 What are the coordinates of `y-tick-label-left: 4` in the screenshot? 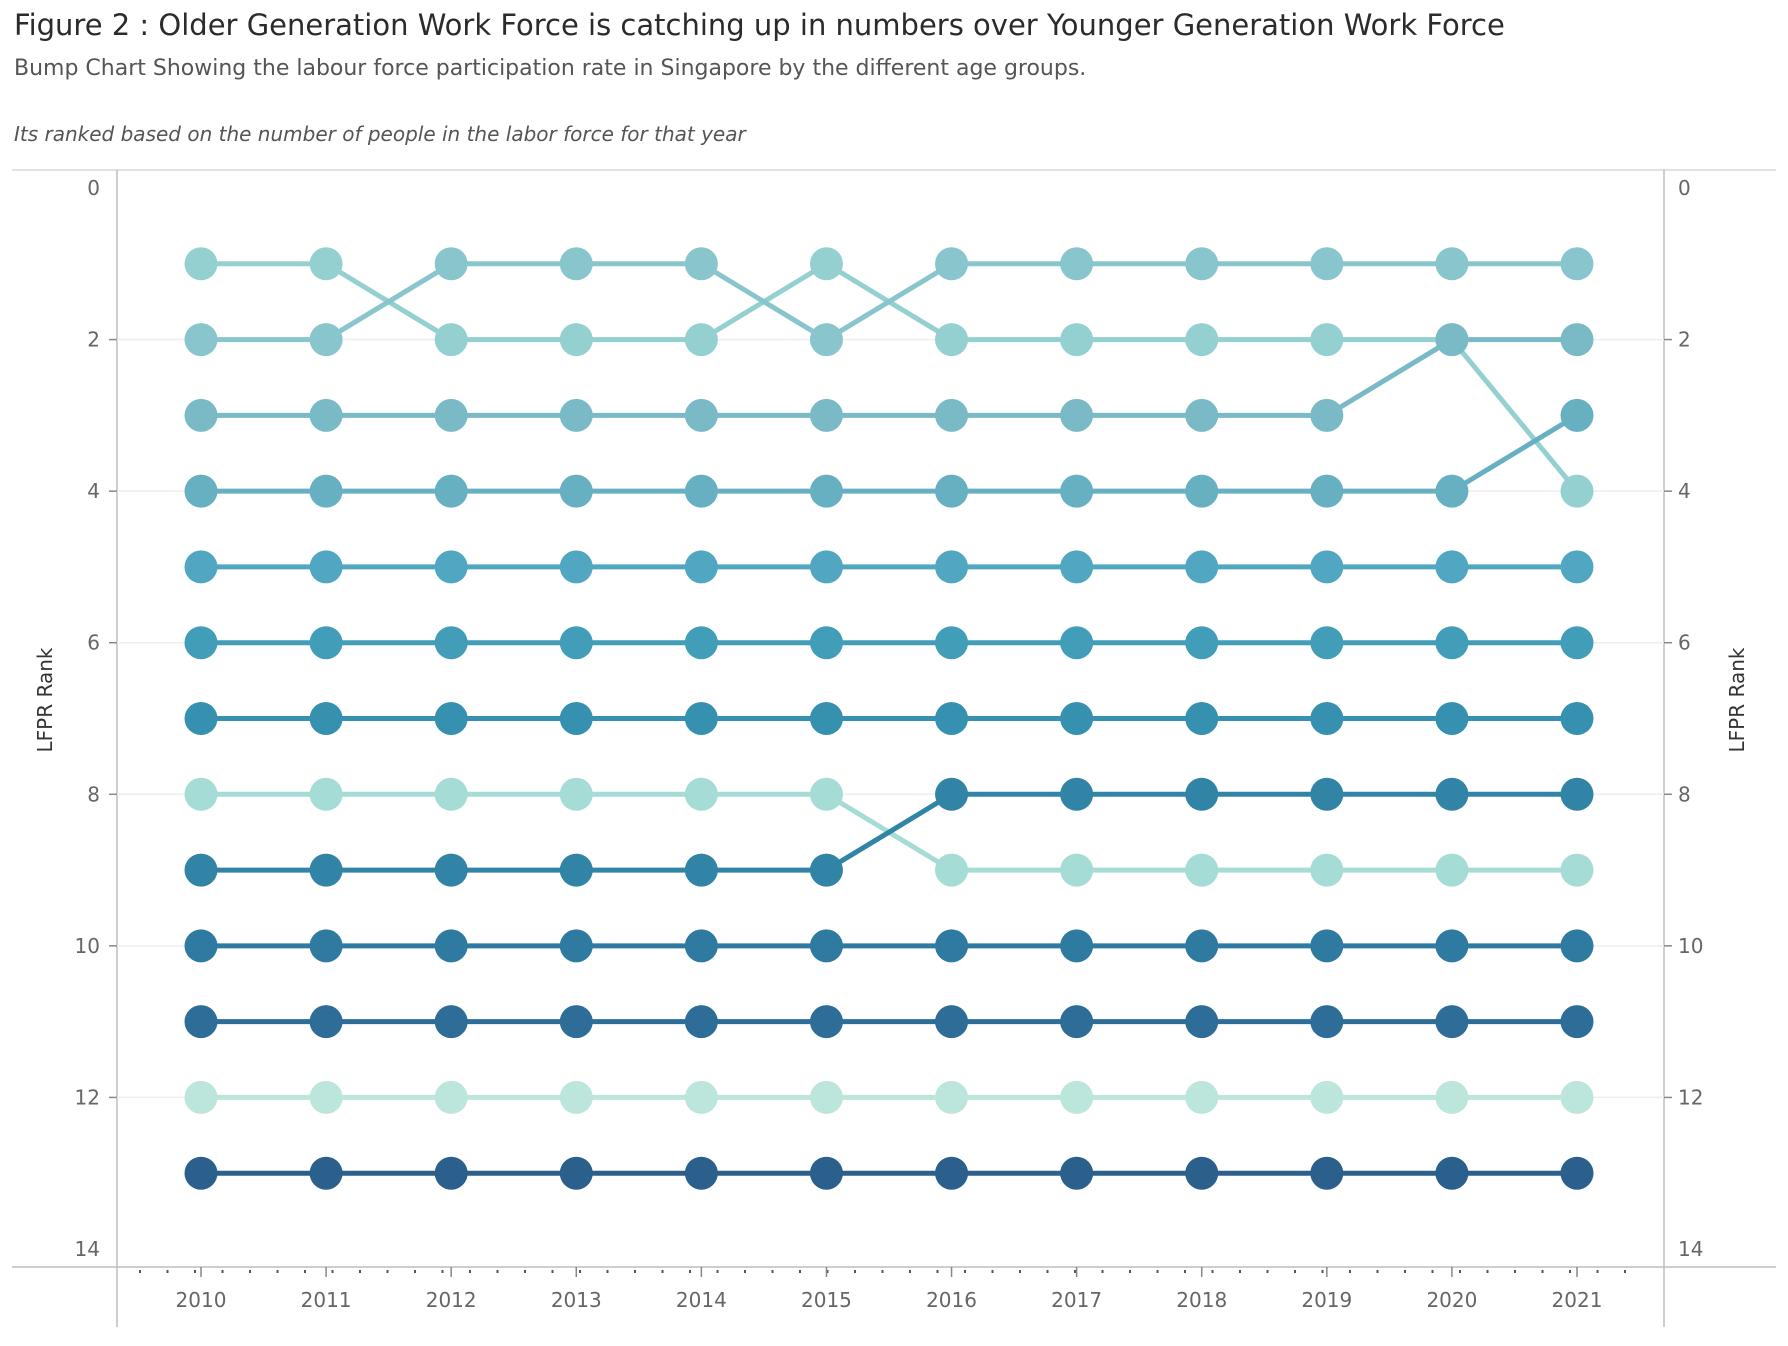 It's located at (93, 491).